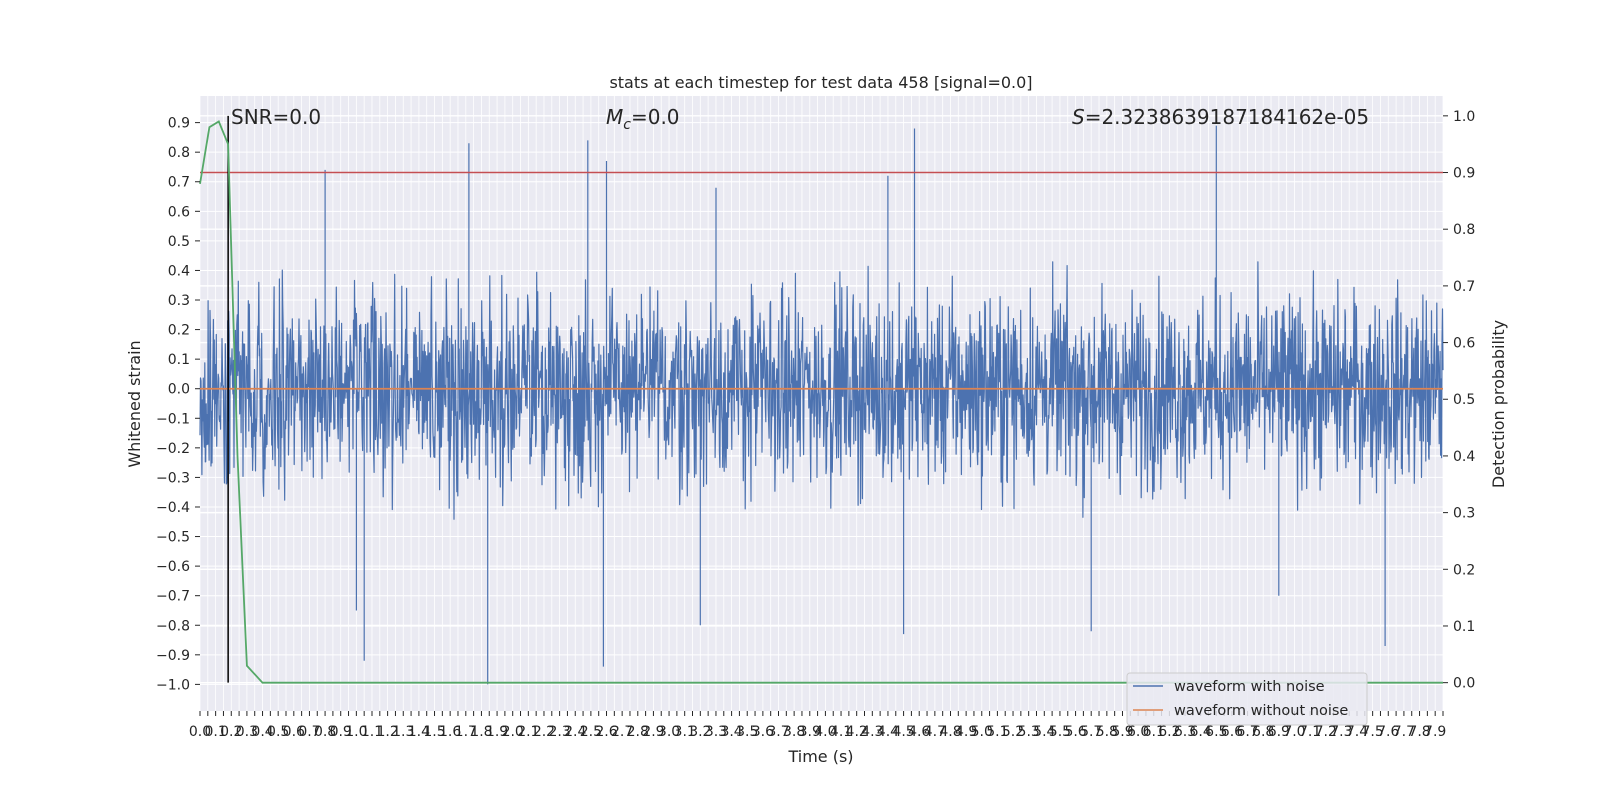  I want to click on x-tick-label: 1.5, so click(434, 732).